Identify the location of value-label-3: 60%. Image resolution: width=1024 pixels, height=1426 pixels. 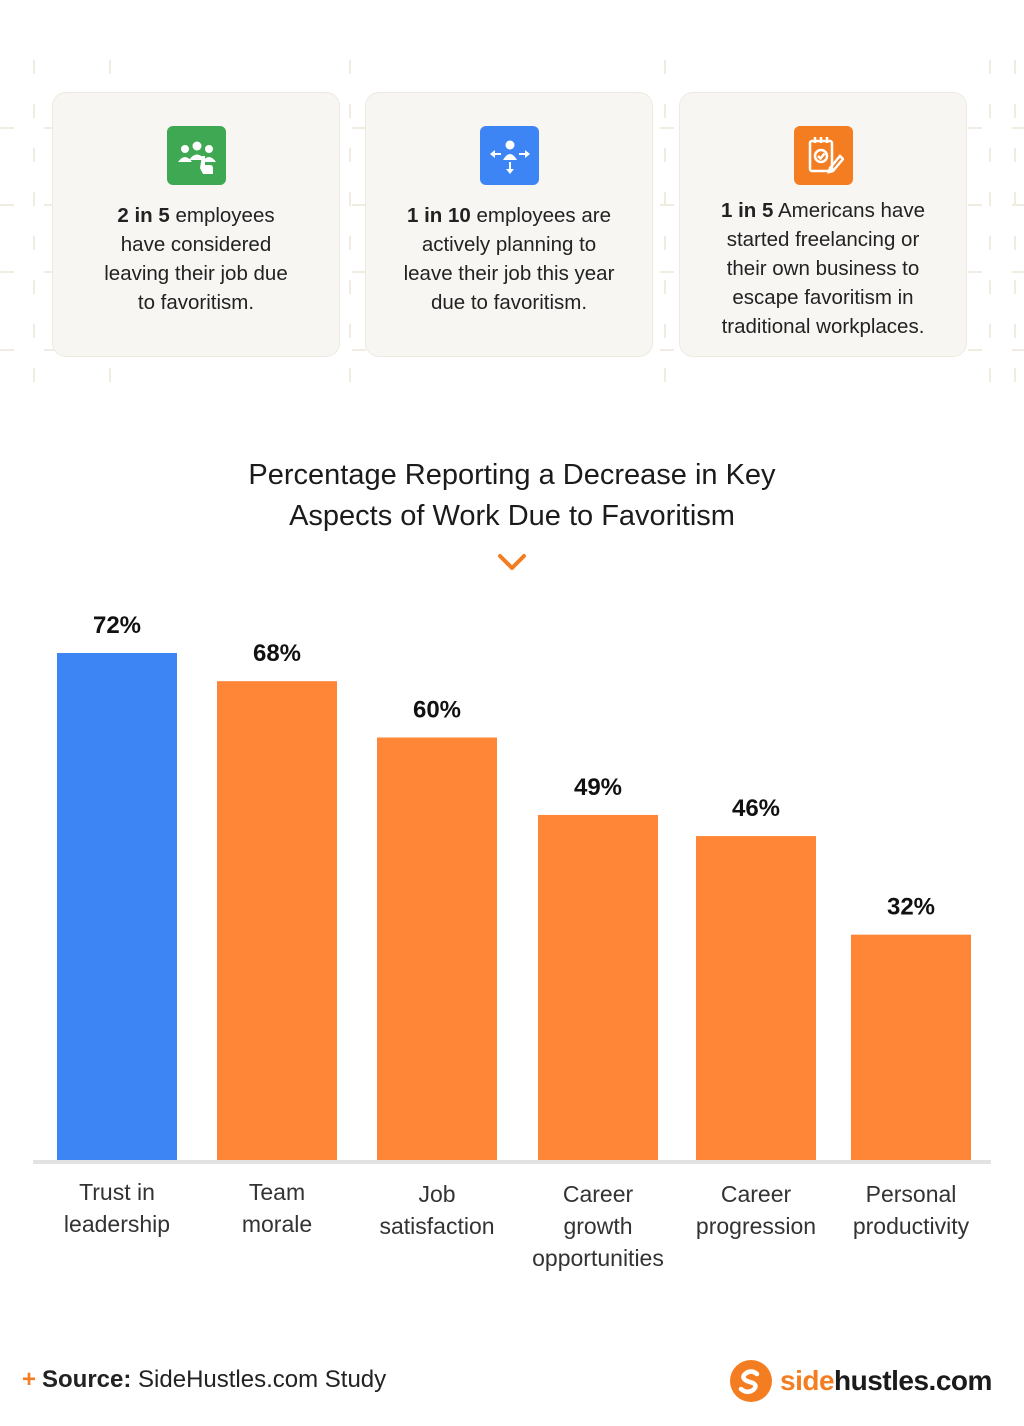
(437, 710).